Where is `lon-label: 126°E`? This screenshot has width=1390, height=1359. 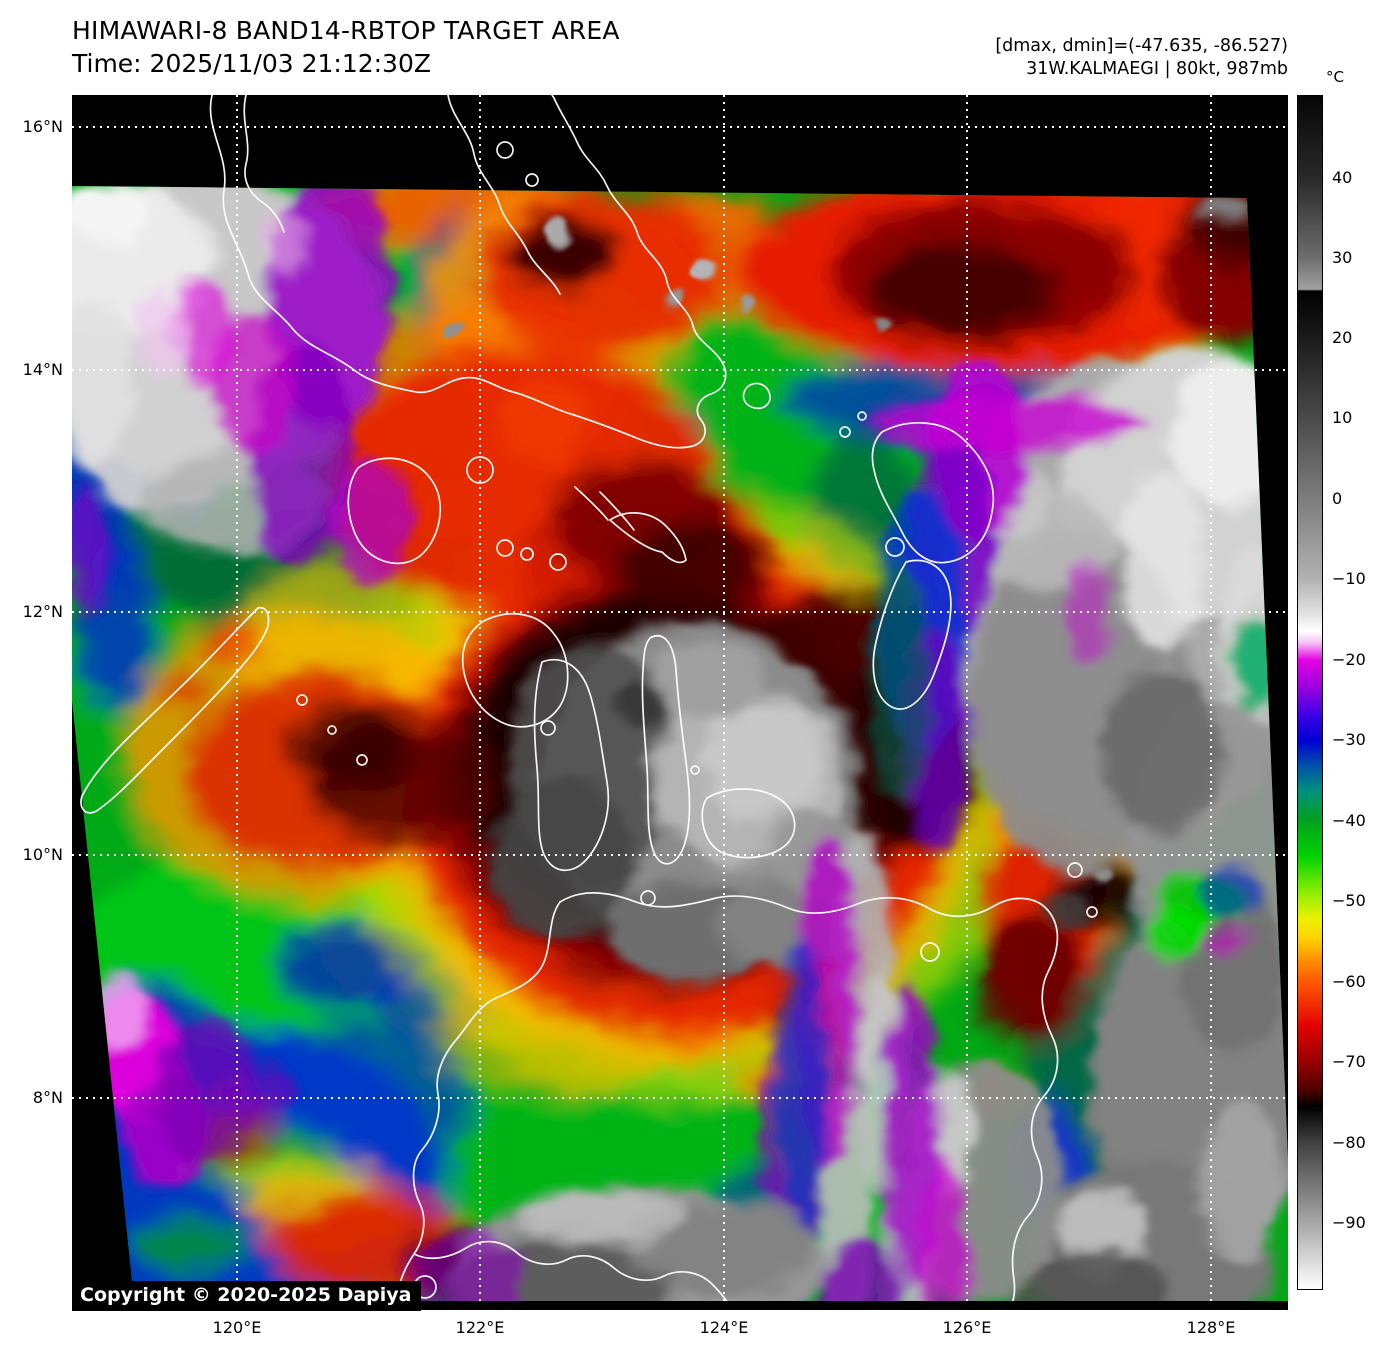
lon-label: 126°E is located at coordinates (967, 1327).